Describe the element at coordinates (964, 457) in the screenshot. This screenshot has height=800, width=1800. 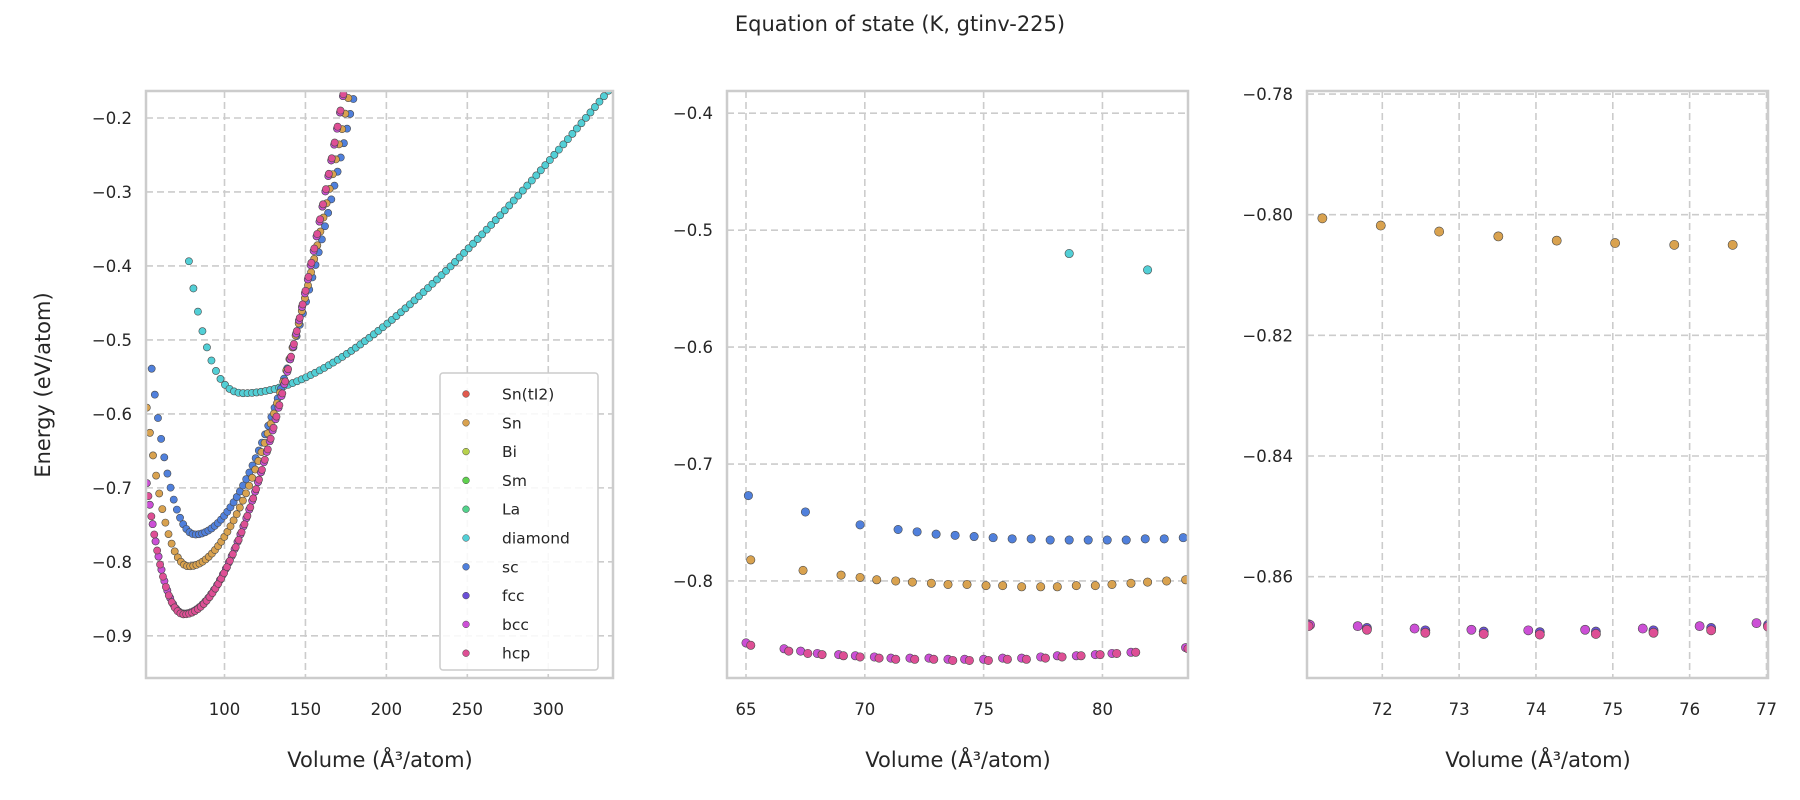
I see `data-points` at that location.